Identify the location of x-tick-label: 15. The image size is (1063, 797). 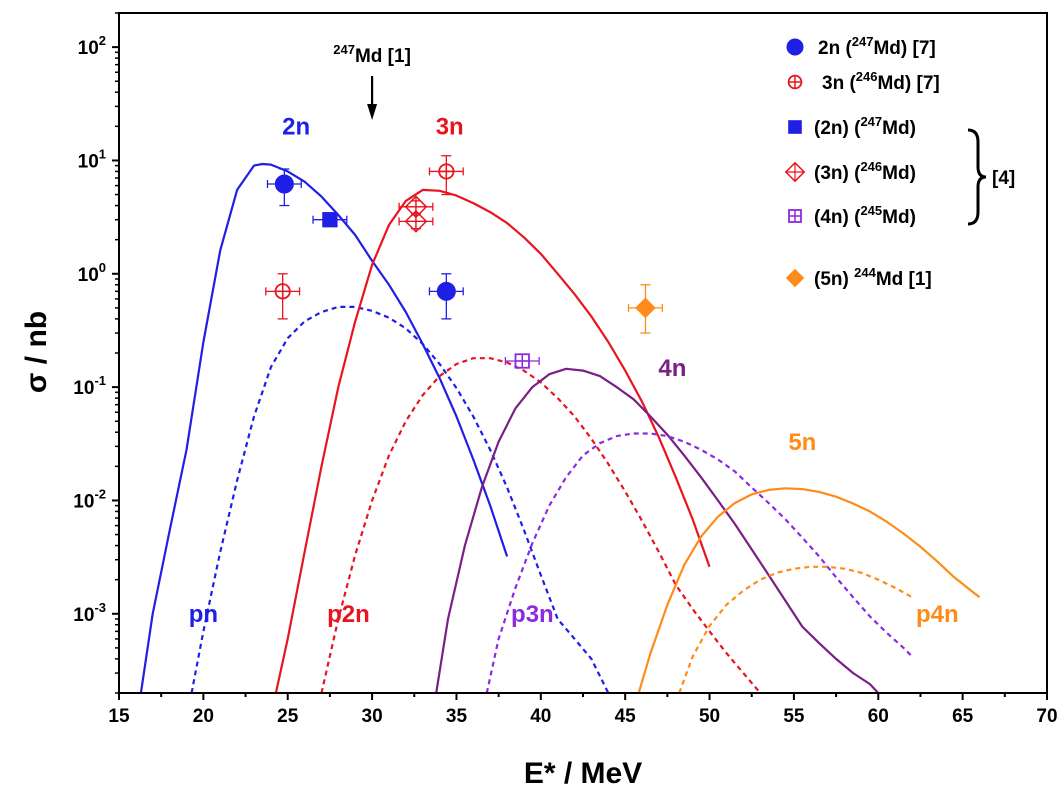
(119, 716).